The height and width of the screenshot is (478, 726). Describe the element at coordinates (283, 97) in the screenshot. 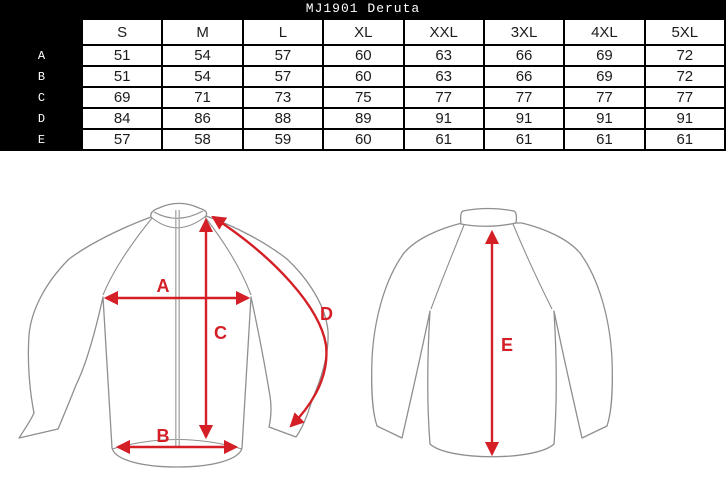

I see `size-cell: 73` at that location.